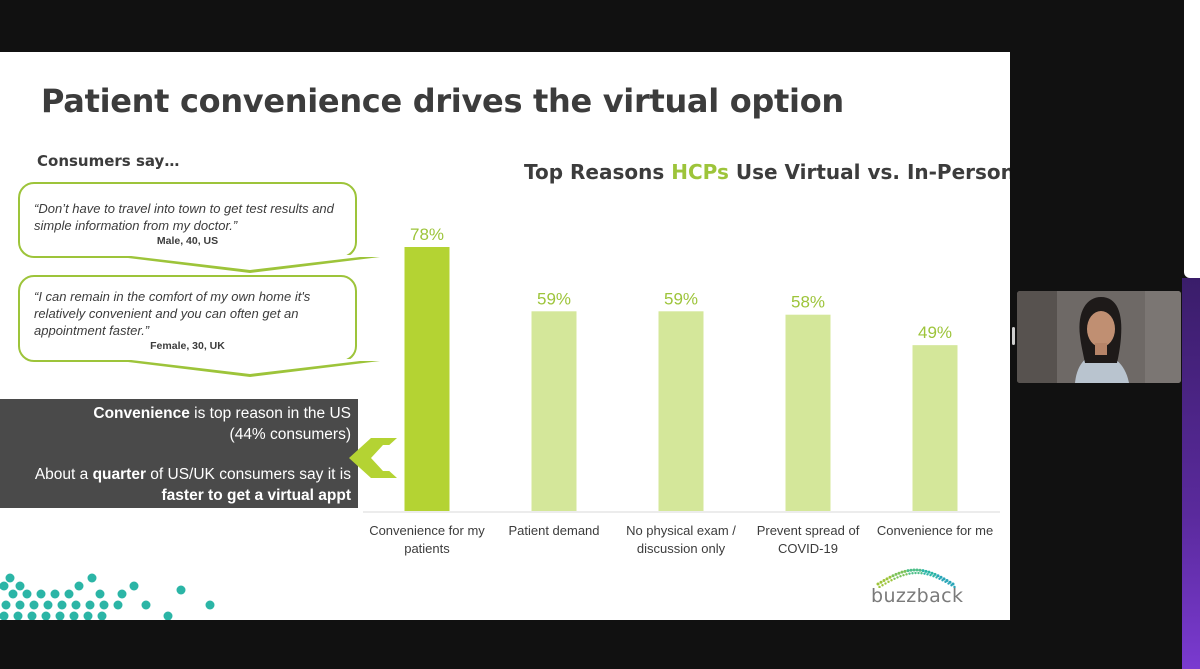 The width and height of the screenshot is (1200, 669). I want to click on category-label: Convenience for my, so click(427, 530).